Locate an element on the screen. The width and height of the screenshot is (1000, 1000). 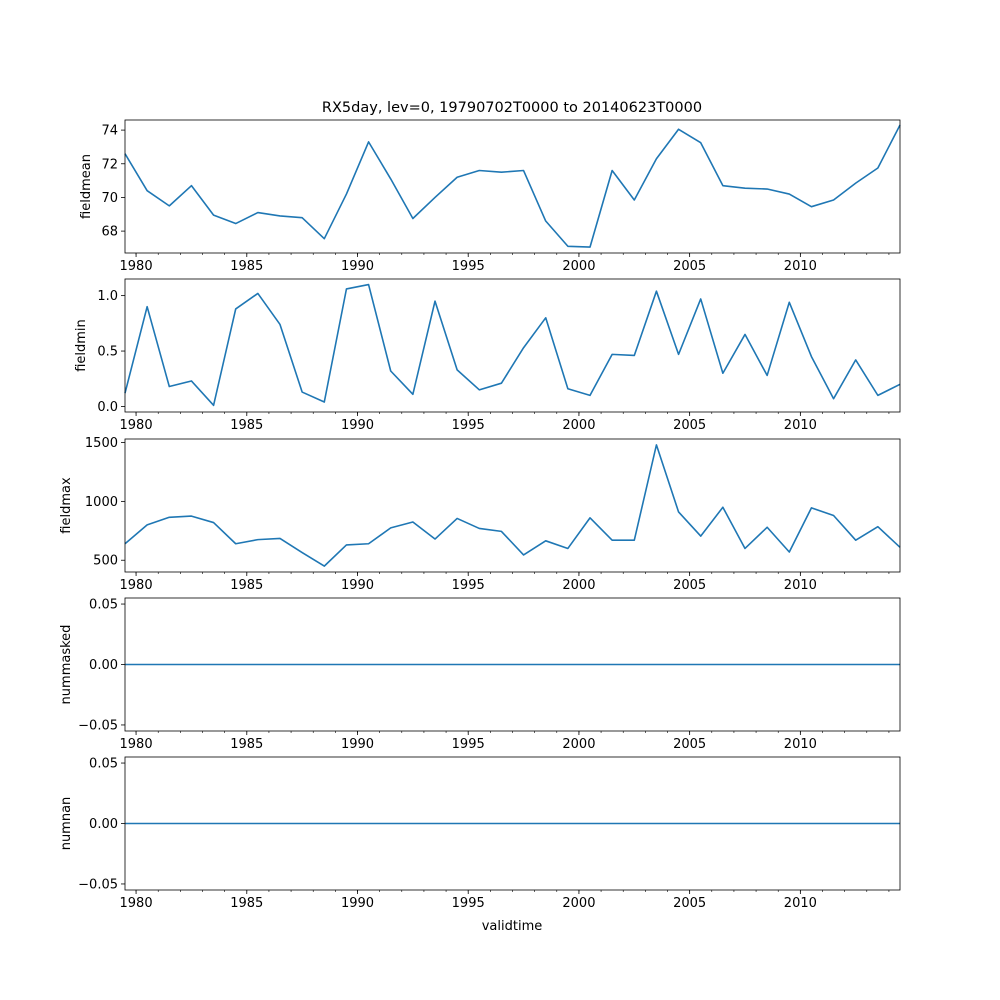
fieldmax-series-line is located at coordinates (512, 505).